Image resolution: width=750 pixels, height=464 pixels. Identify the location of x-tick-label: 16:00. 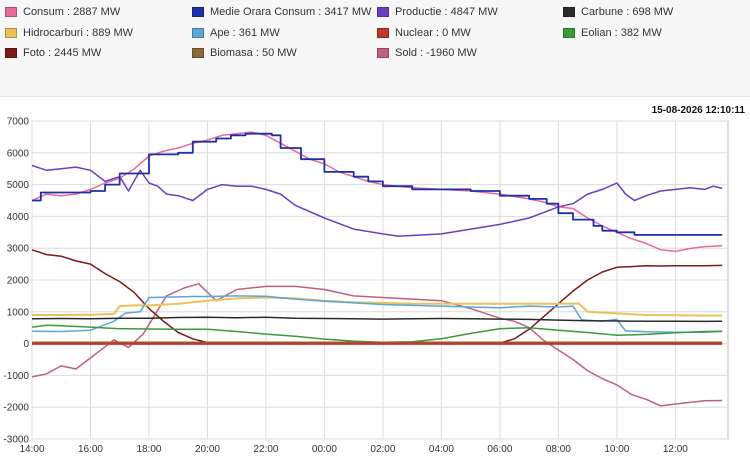
(90, 449).